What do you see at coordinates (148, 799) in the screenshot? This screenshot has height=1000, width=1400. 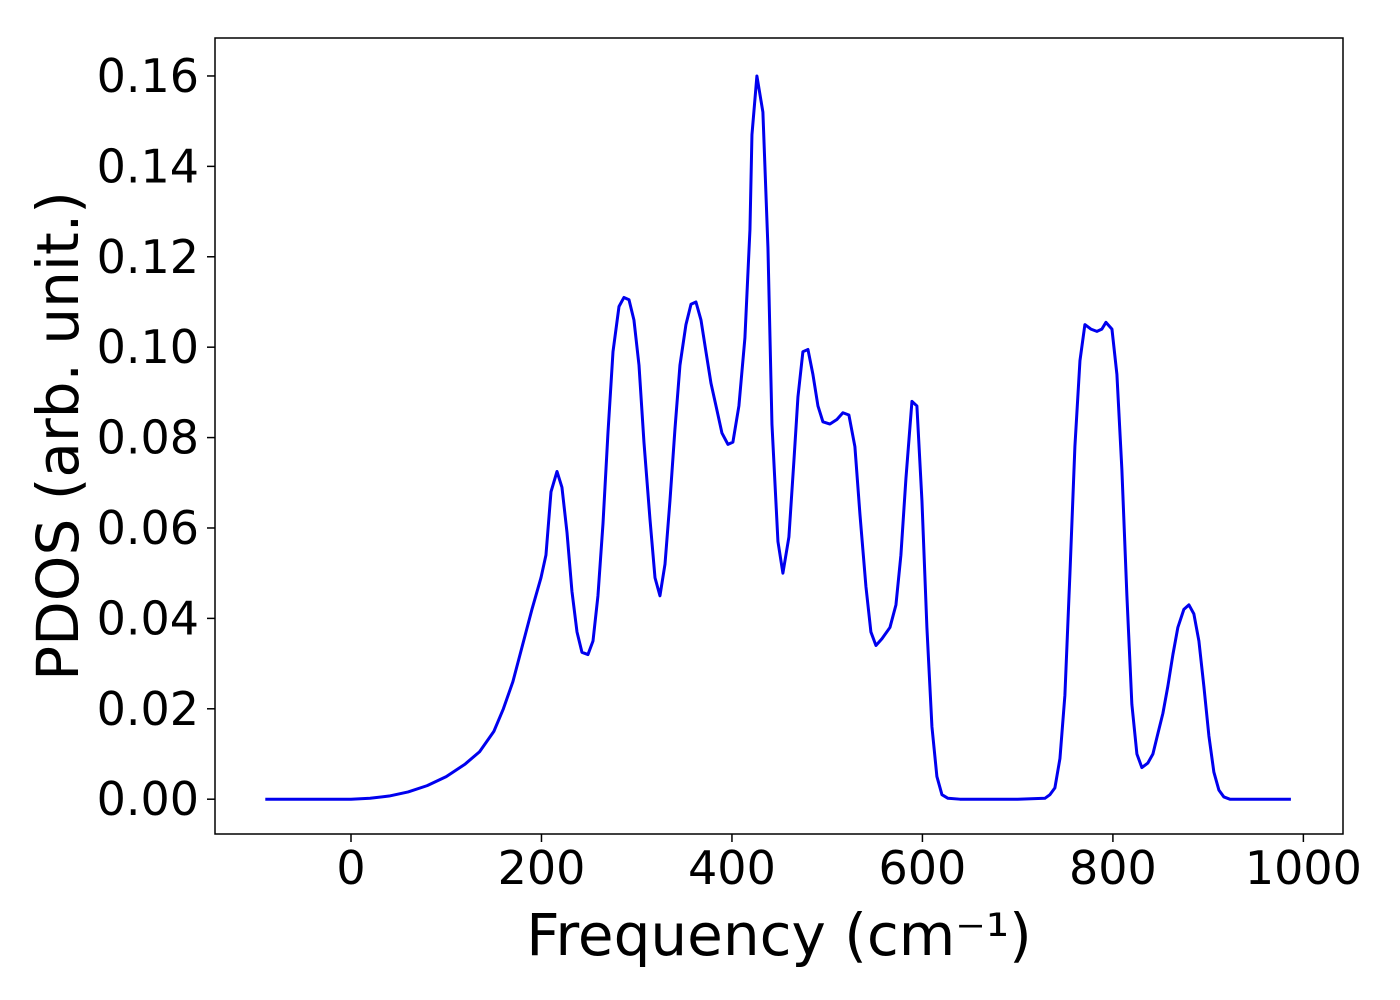 I see `y-tick-label: 0.00` at bounding box center [148, 799].